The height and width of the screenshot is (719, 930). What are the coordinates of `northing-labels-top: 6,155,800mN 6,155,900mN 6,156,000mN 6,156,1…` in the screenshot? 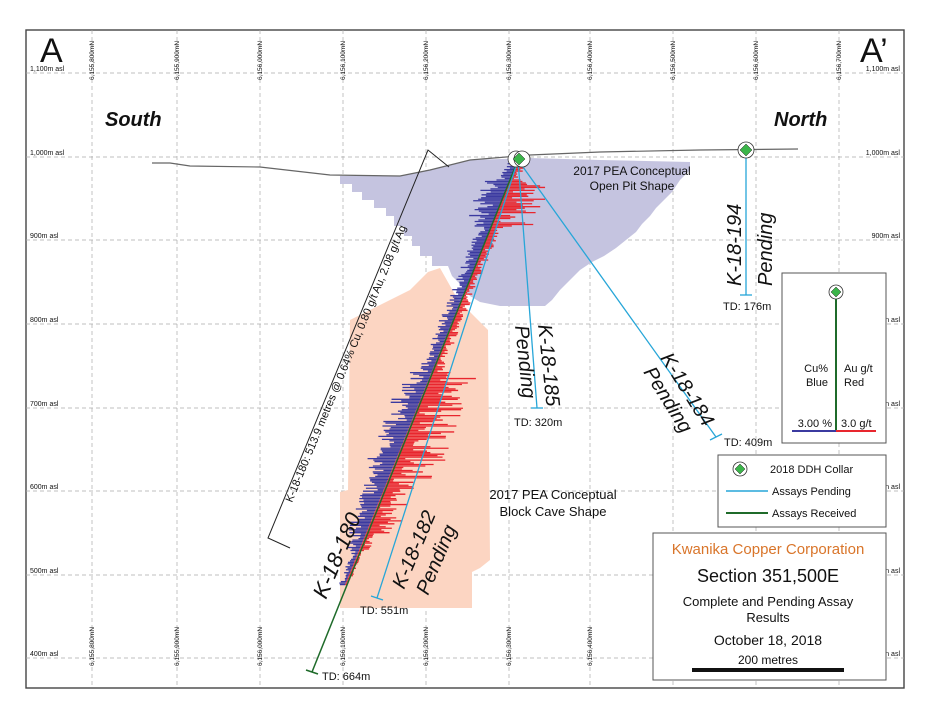 It's located at (466, 60).